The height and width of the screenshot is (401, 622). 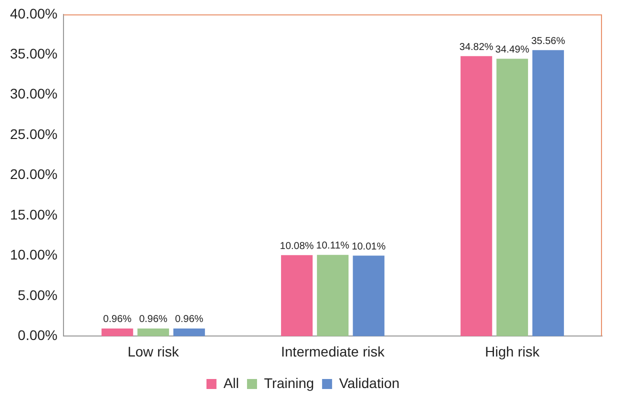 What do you see at coordinates (297, 246) in the screenshot?
I see `data-label: 10.08%` at bounding box center [297, 246].